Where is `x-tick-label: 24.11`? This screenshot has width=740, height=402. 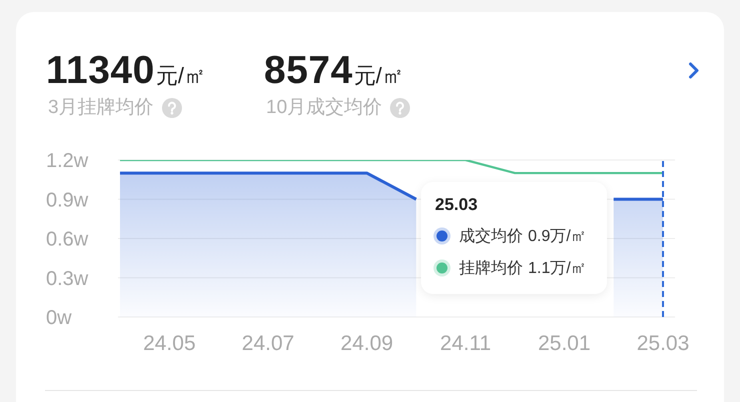 x-tick-label: 24.11 is located at coordinates (466, 343).